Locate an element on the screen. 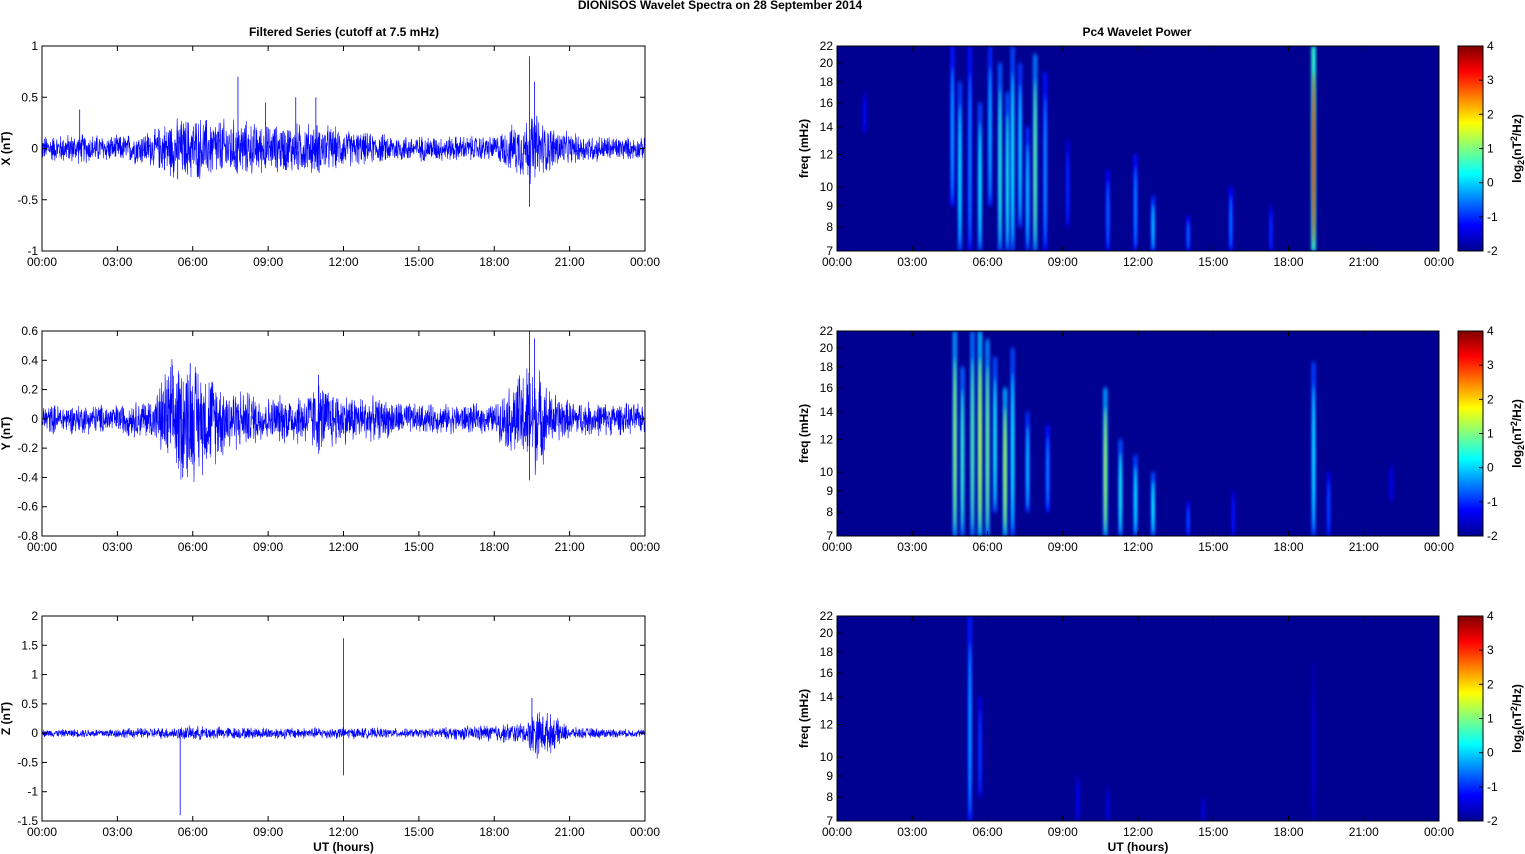 The image size is (1525, 854). y-tick-label: 7 is located at coordinates (829, 251).